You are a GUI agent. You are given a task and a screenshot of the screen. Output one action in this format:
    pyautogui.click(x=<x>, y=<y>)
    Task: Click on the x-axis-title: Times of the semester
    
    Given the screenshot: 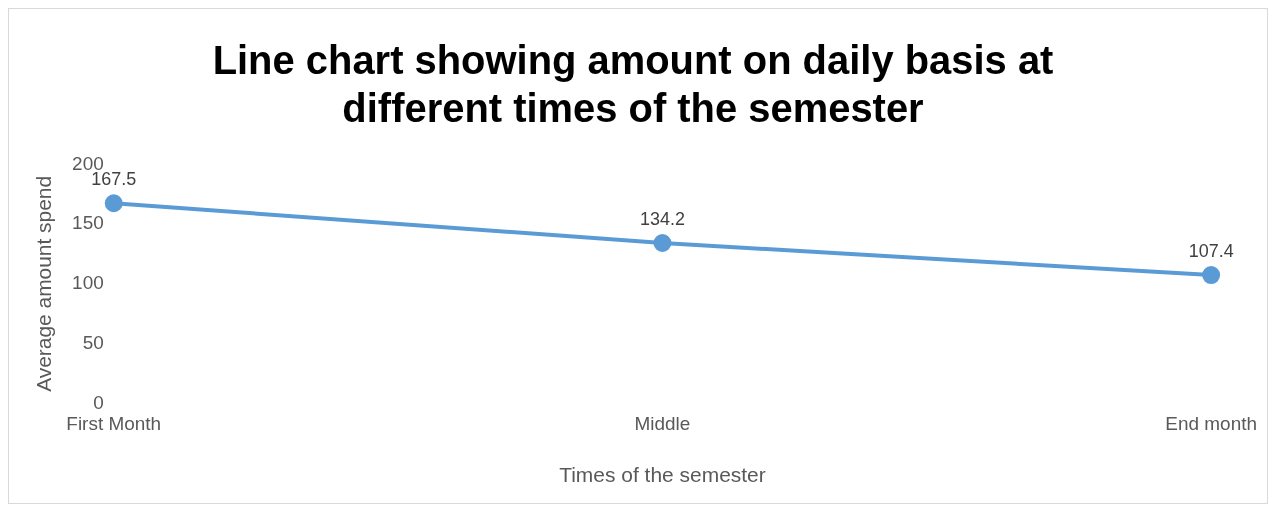 What is the action you would take?
    pyautogui.click(x=662, y=475)
    